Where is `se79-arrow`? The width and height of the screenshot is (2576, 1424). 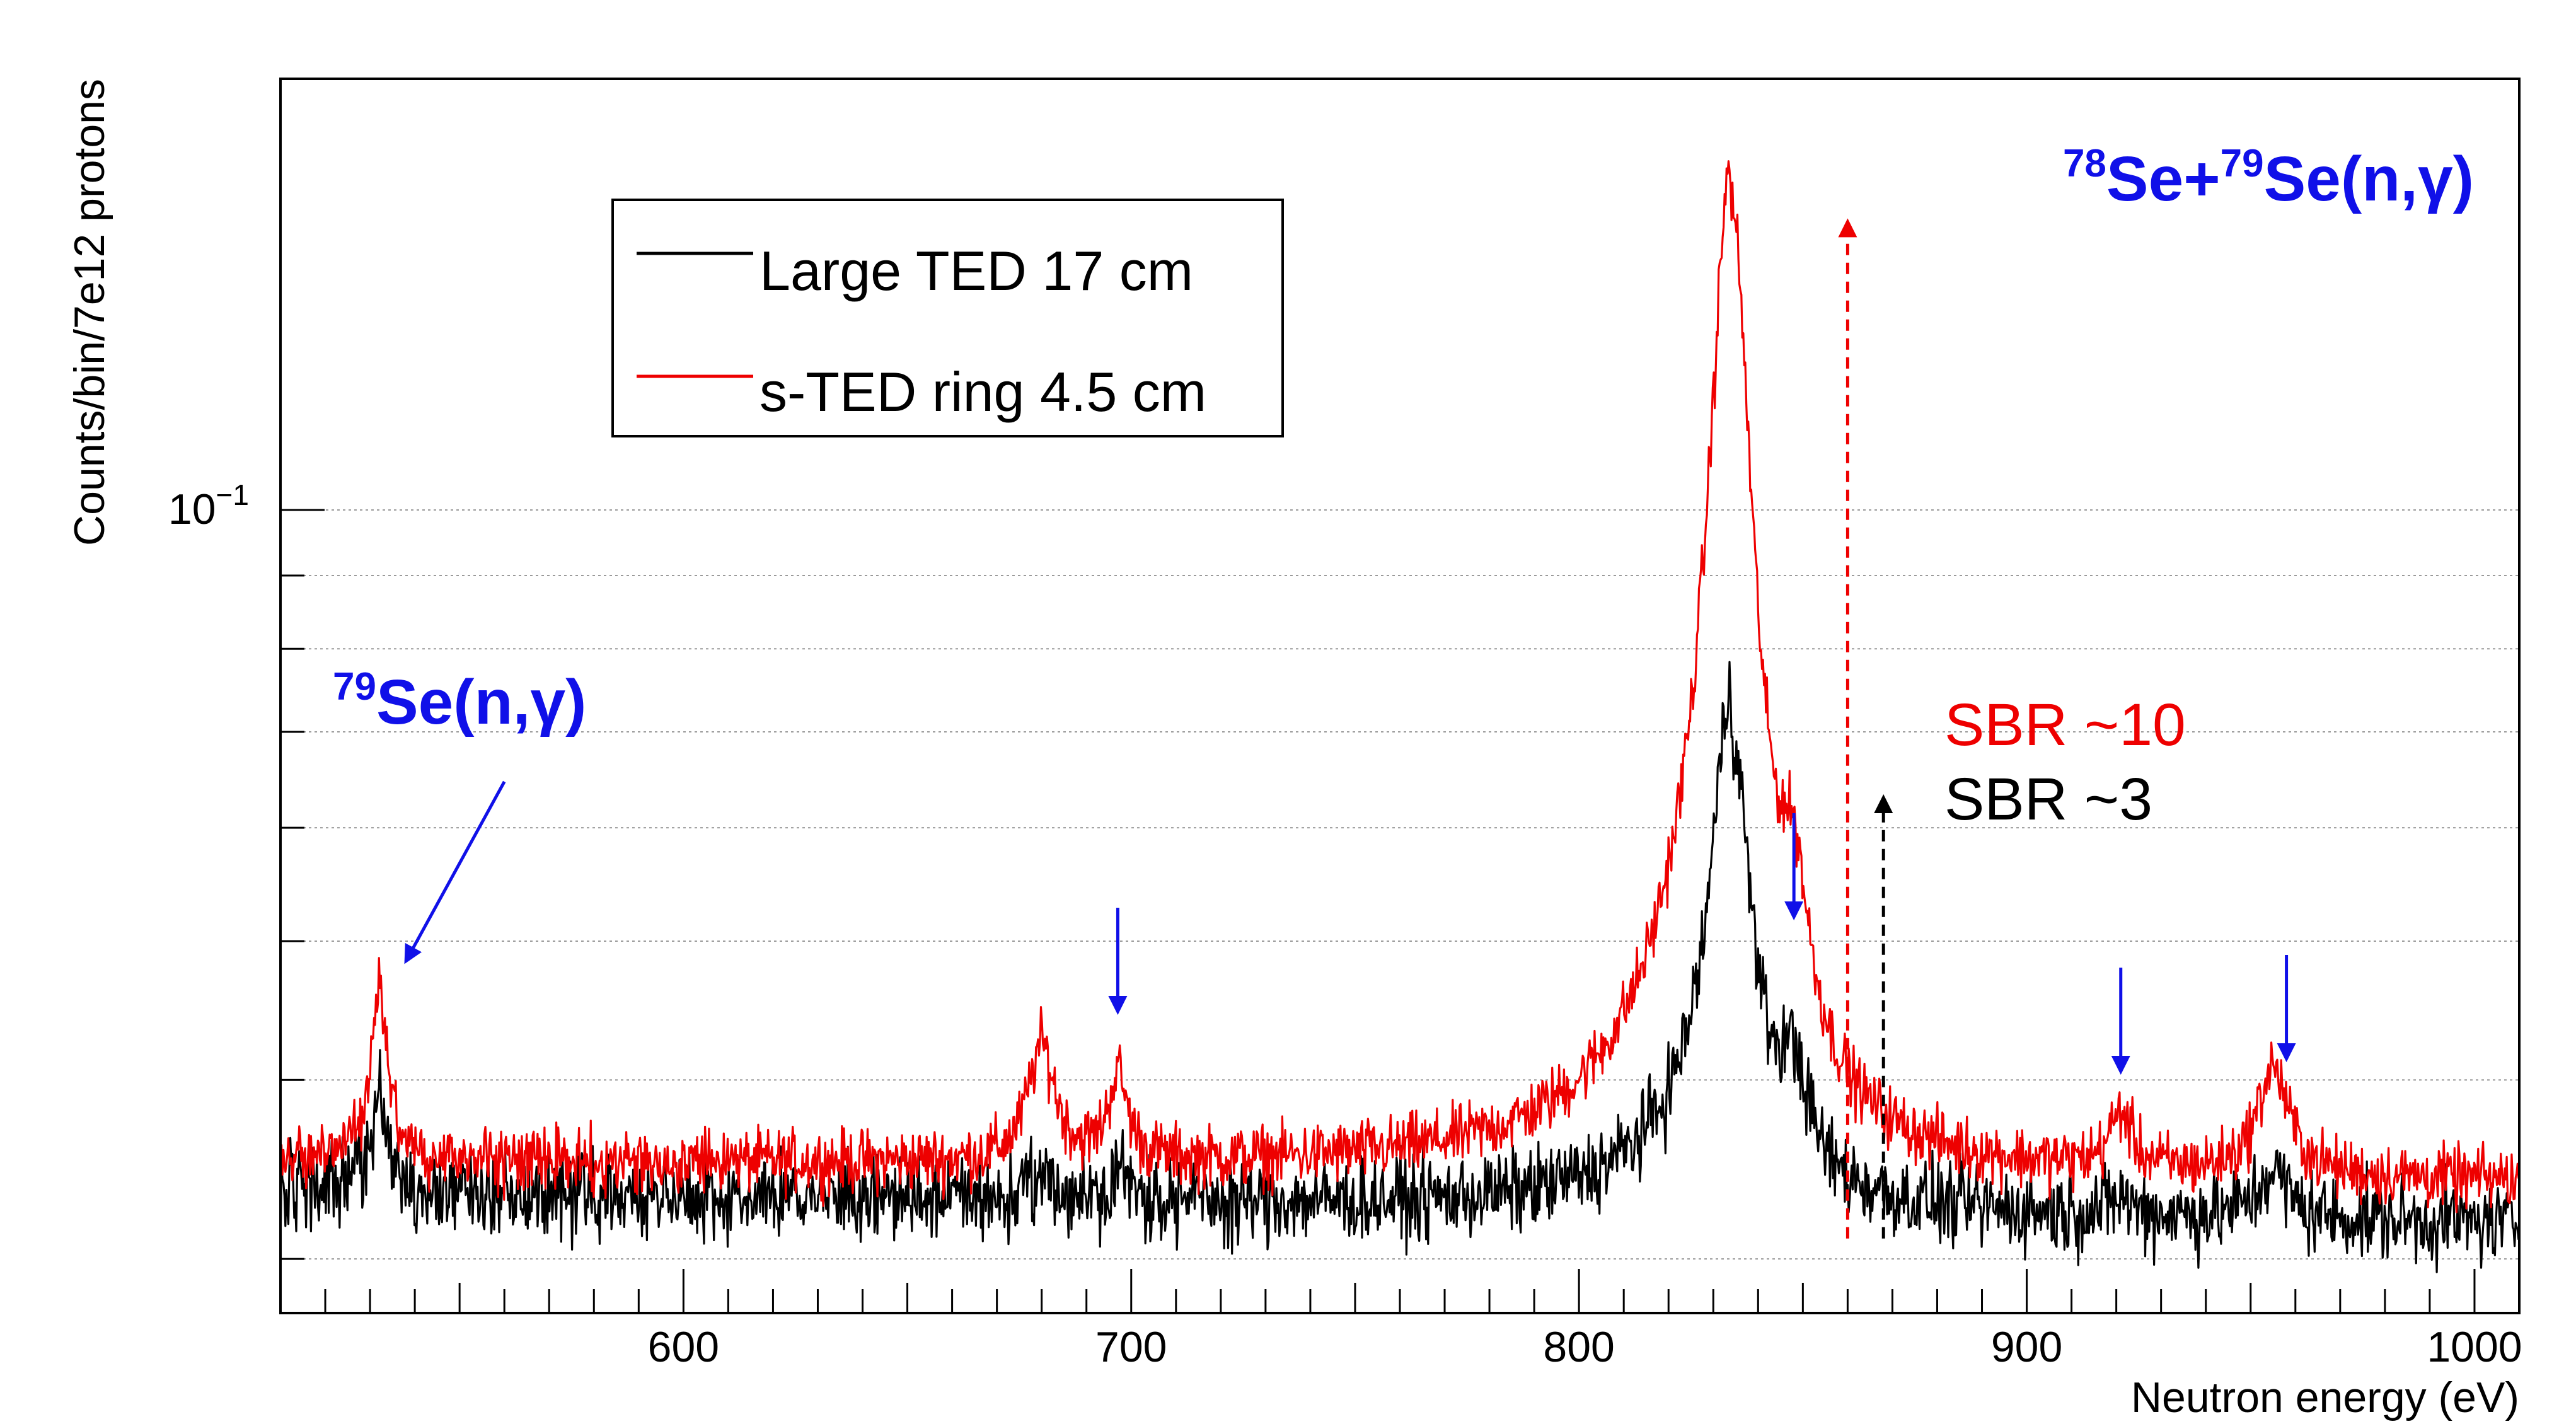
se79-arrow is located at coordinates (455, 872).